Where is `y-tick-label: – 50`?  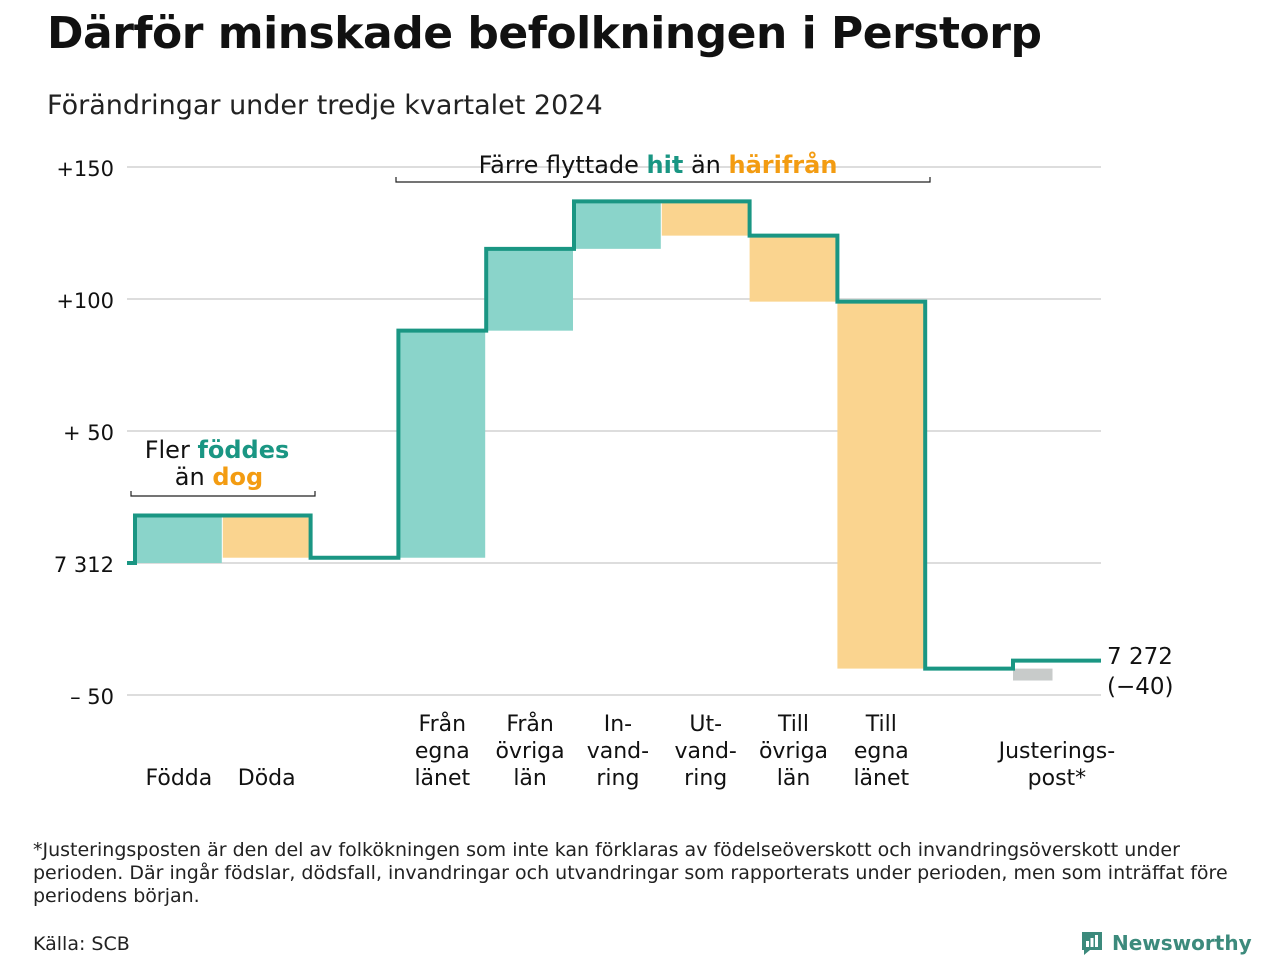 y-tick-label: – 50 is located at coordinates (92, 697).